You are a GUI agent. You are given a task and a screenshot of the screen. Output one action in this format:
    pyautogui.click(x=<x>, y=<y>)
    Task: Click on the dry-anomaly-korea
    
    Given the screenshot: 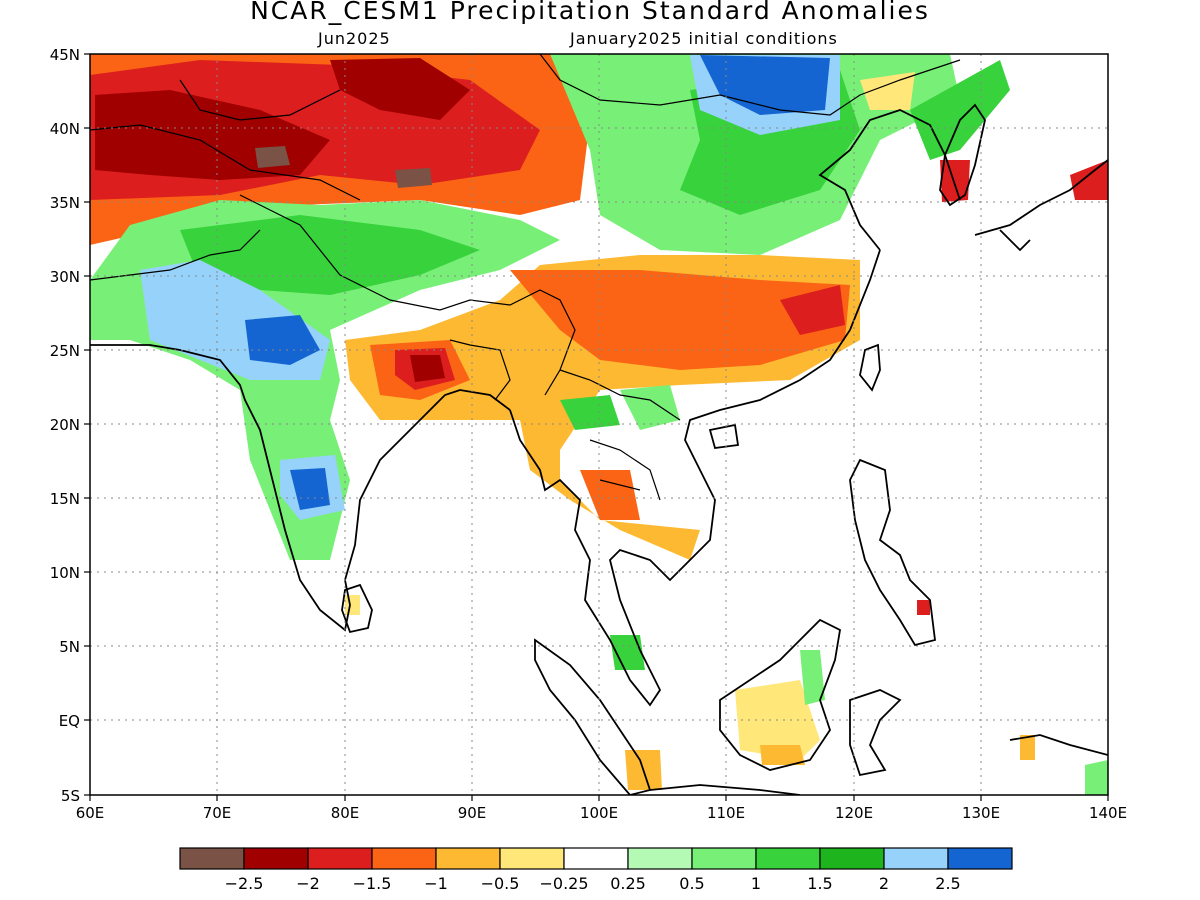 What is the action you would take?
    pyautogui.click(x=955, y=181)
    